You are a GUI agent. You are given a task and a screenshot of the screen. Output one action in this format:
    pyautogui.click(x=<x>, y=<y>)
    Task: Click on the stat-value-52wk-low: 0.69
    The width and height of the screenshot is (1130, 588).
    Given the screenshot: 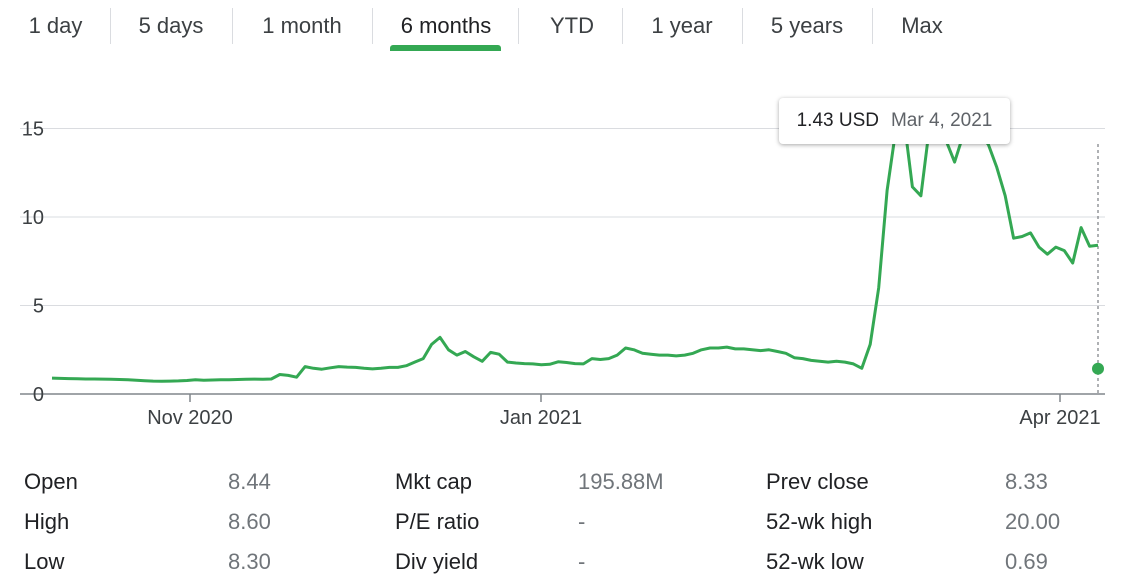 What is the action you would take?
    pyautogui.click(x=1026, y=561)
    